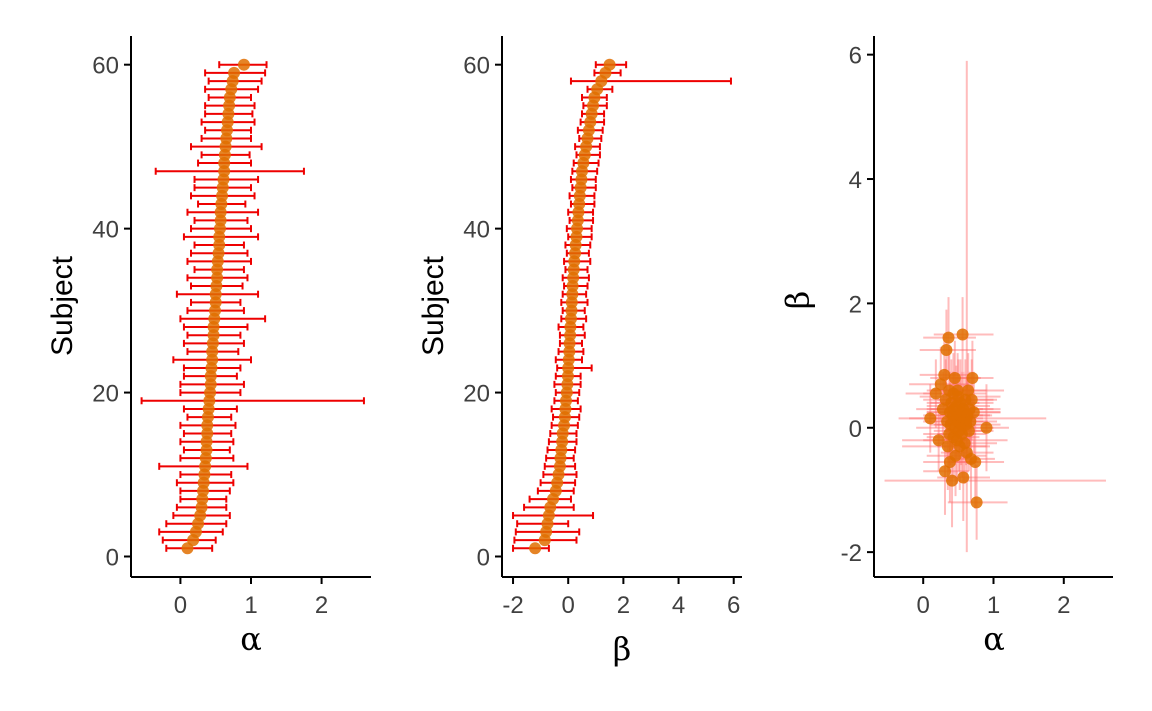  I want to click on x-tick-label: 6, so click(733, 605).